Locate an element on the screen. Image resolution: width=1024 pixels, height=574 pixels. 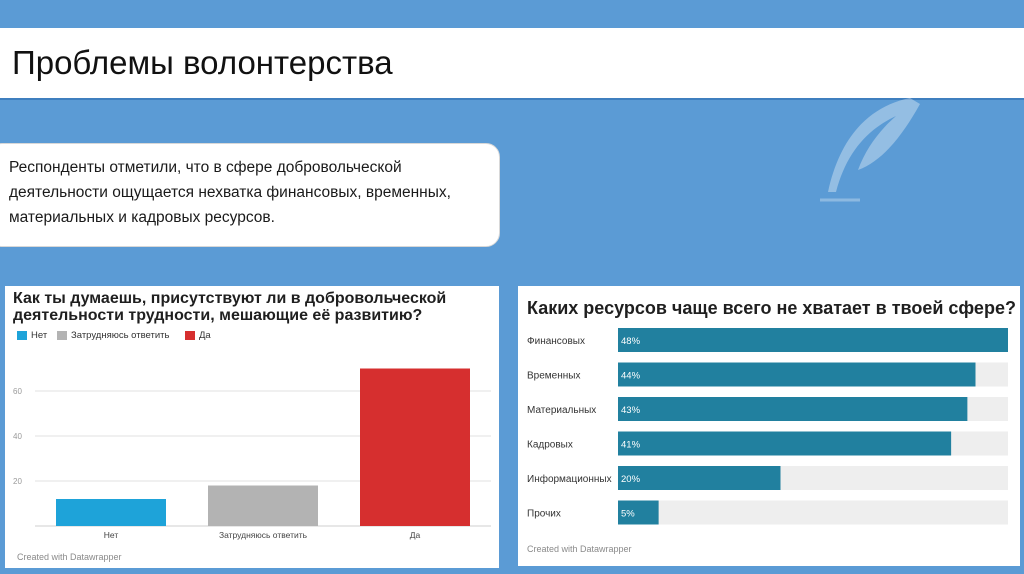
y-tick-label: 20 is located at coordinates (17, 481).